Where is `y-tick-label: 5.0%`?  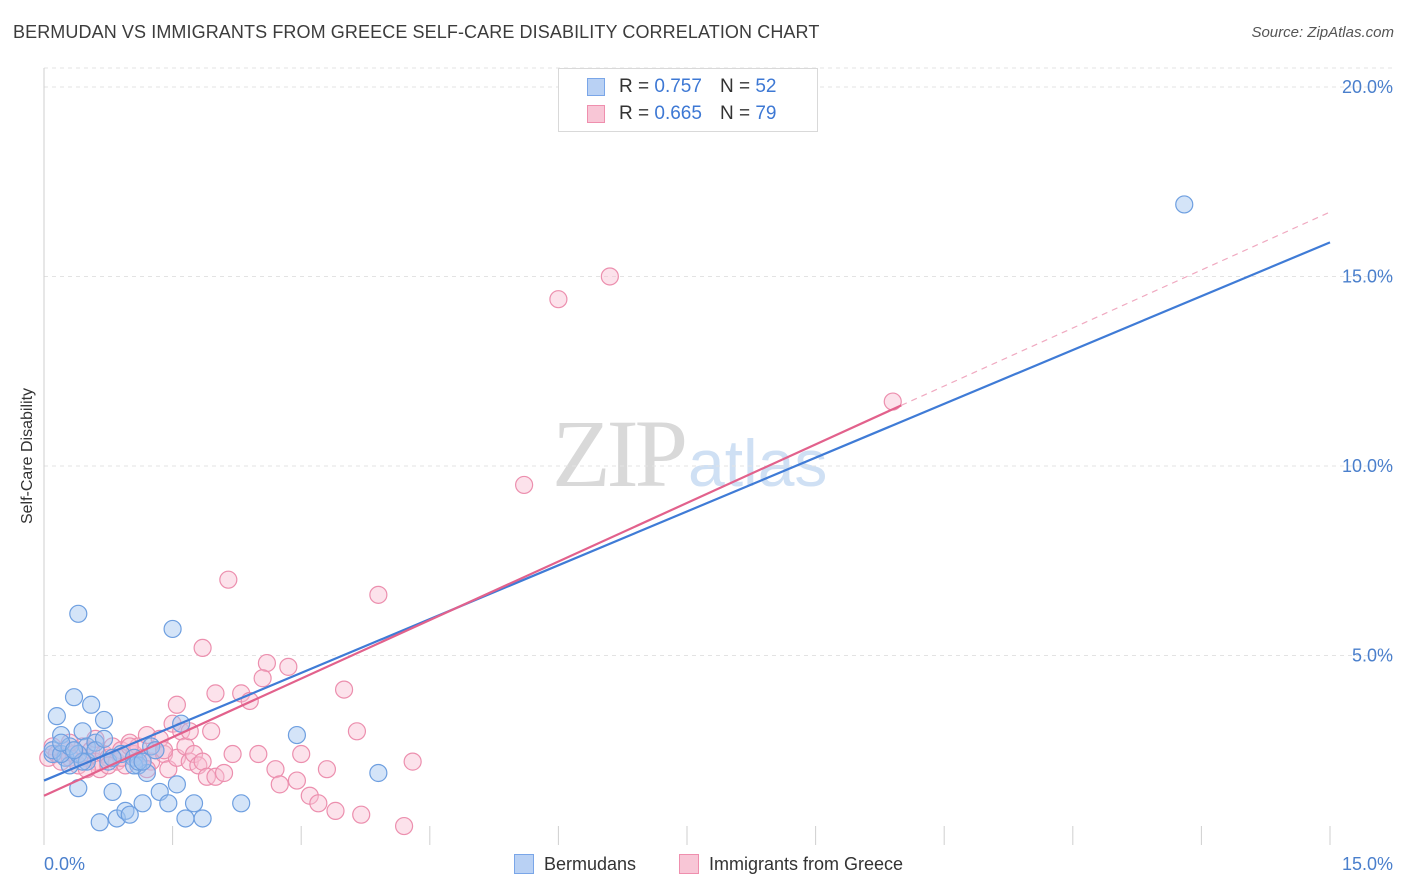
y-tick-label: 5.0% is located at coordinates (1372, 655).